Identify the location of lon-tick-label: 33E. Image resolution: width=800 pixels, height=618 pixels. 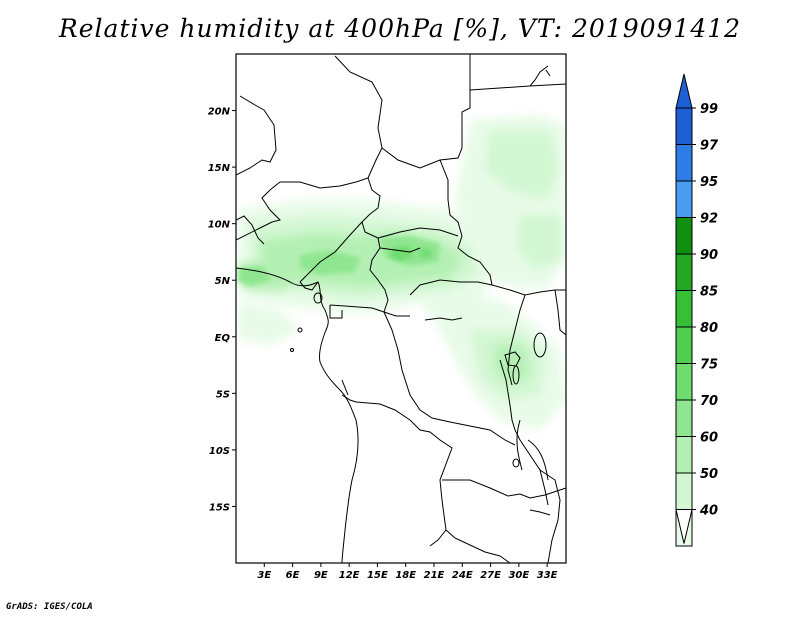
(547, 575).